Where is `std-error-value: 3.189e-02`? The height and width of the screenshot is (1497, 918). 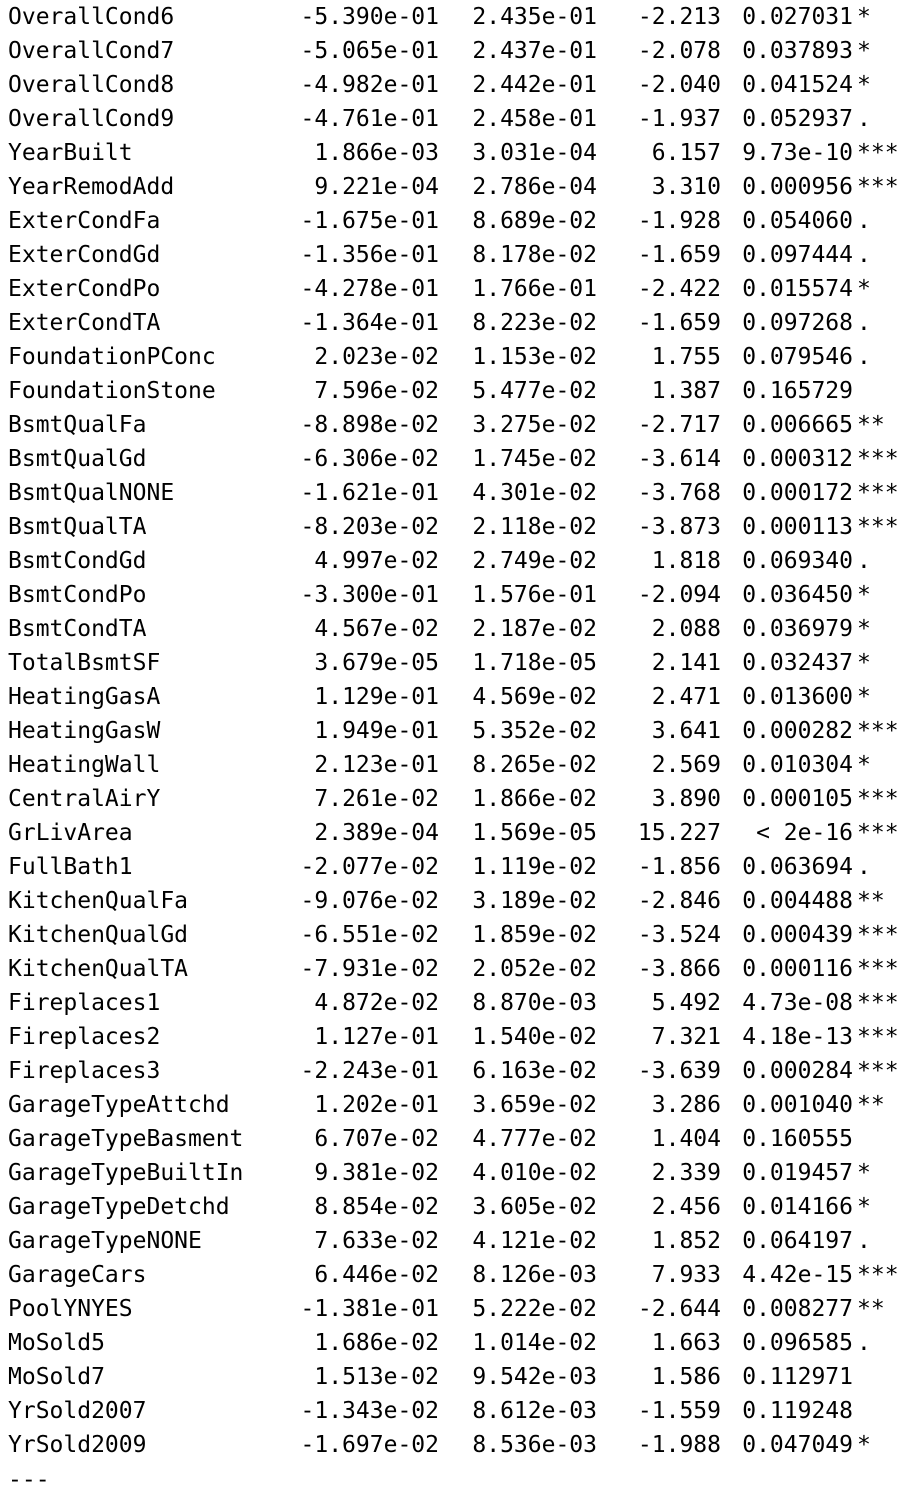
std-error-value: 3.189e-02 is located at coordinates (534, 901).